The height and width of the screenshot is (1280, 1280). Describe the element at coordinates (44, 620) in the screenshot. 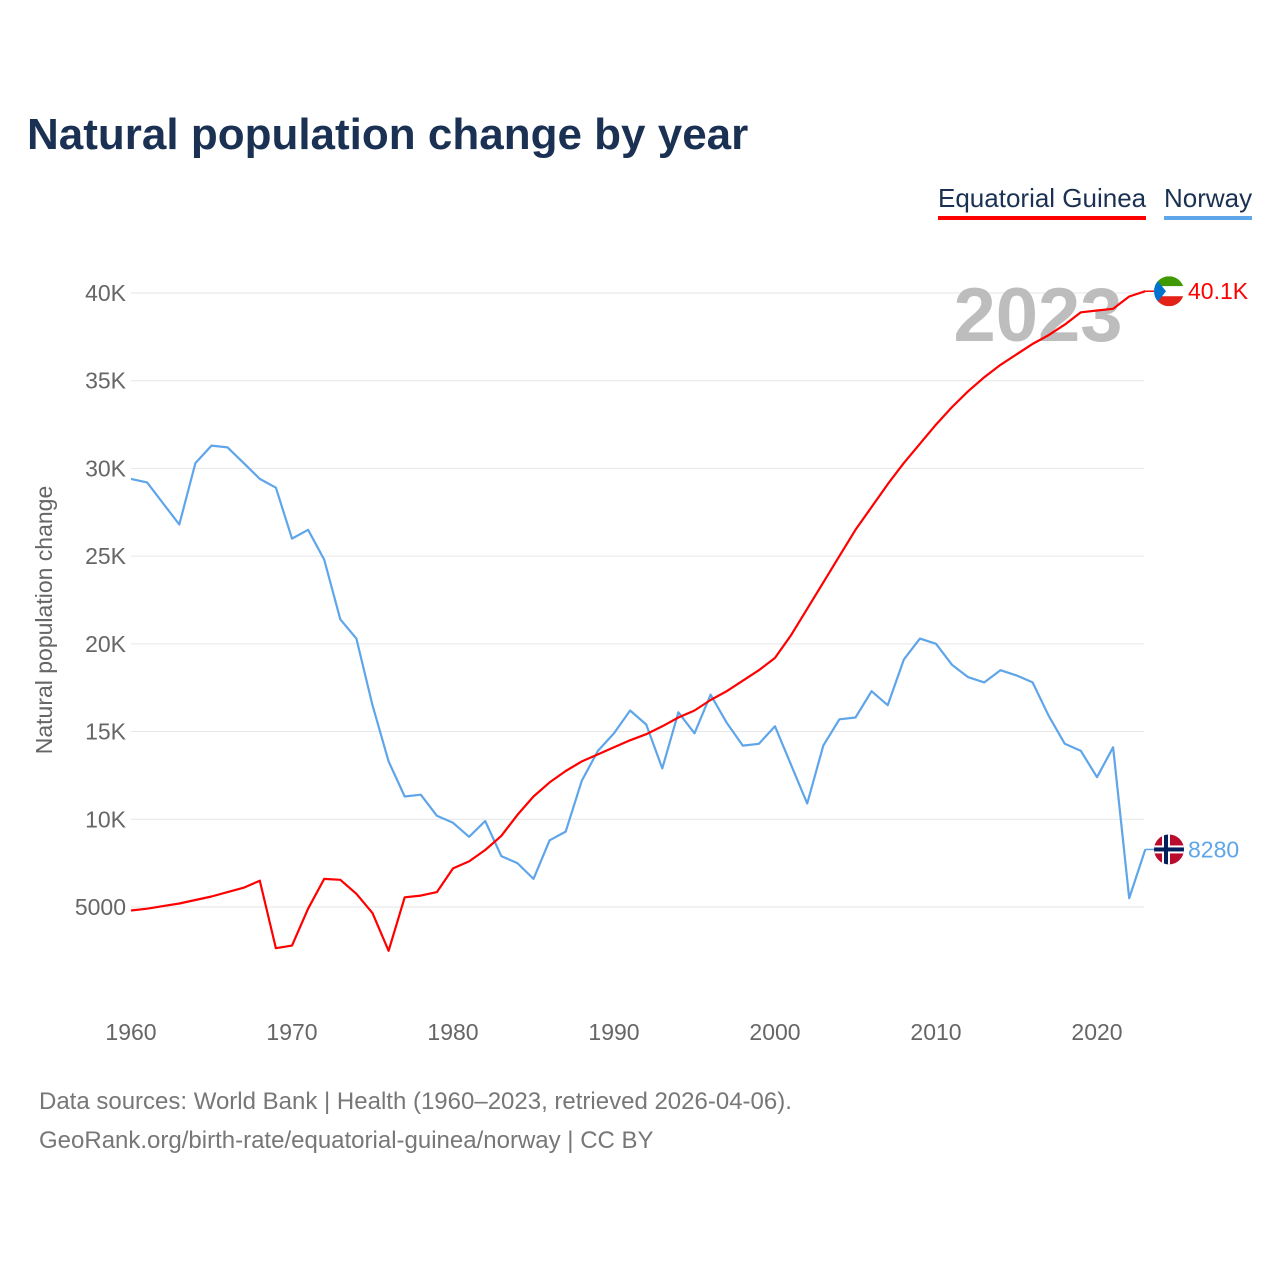

I see `y-axis-label: Natural population change` at that location.